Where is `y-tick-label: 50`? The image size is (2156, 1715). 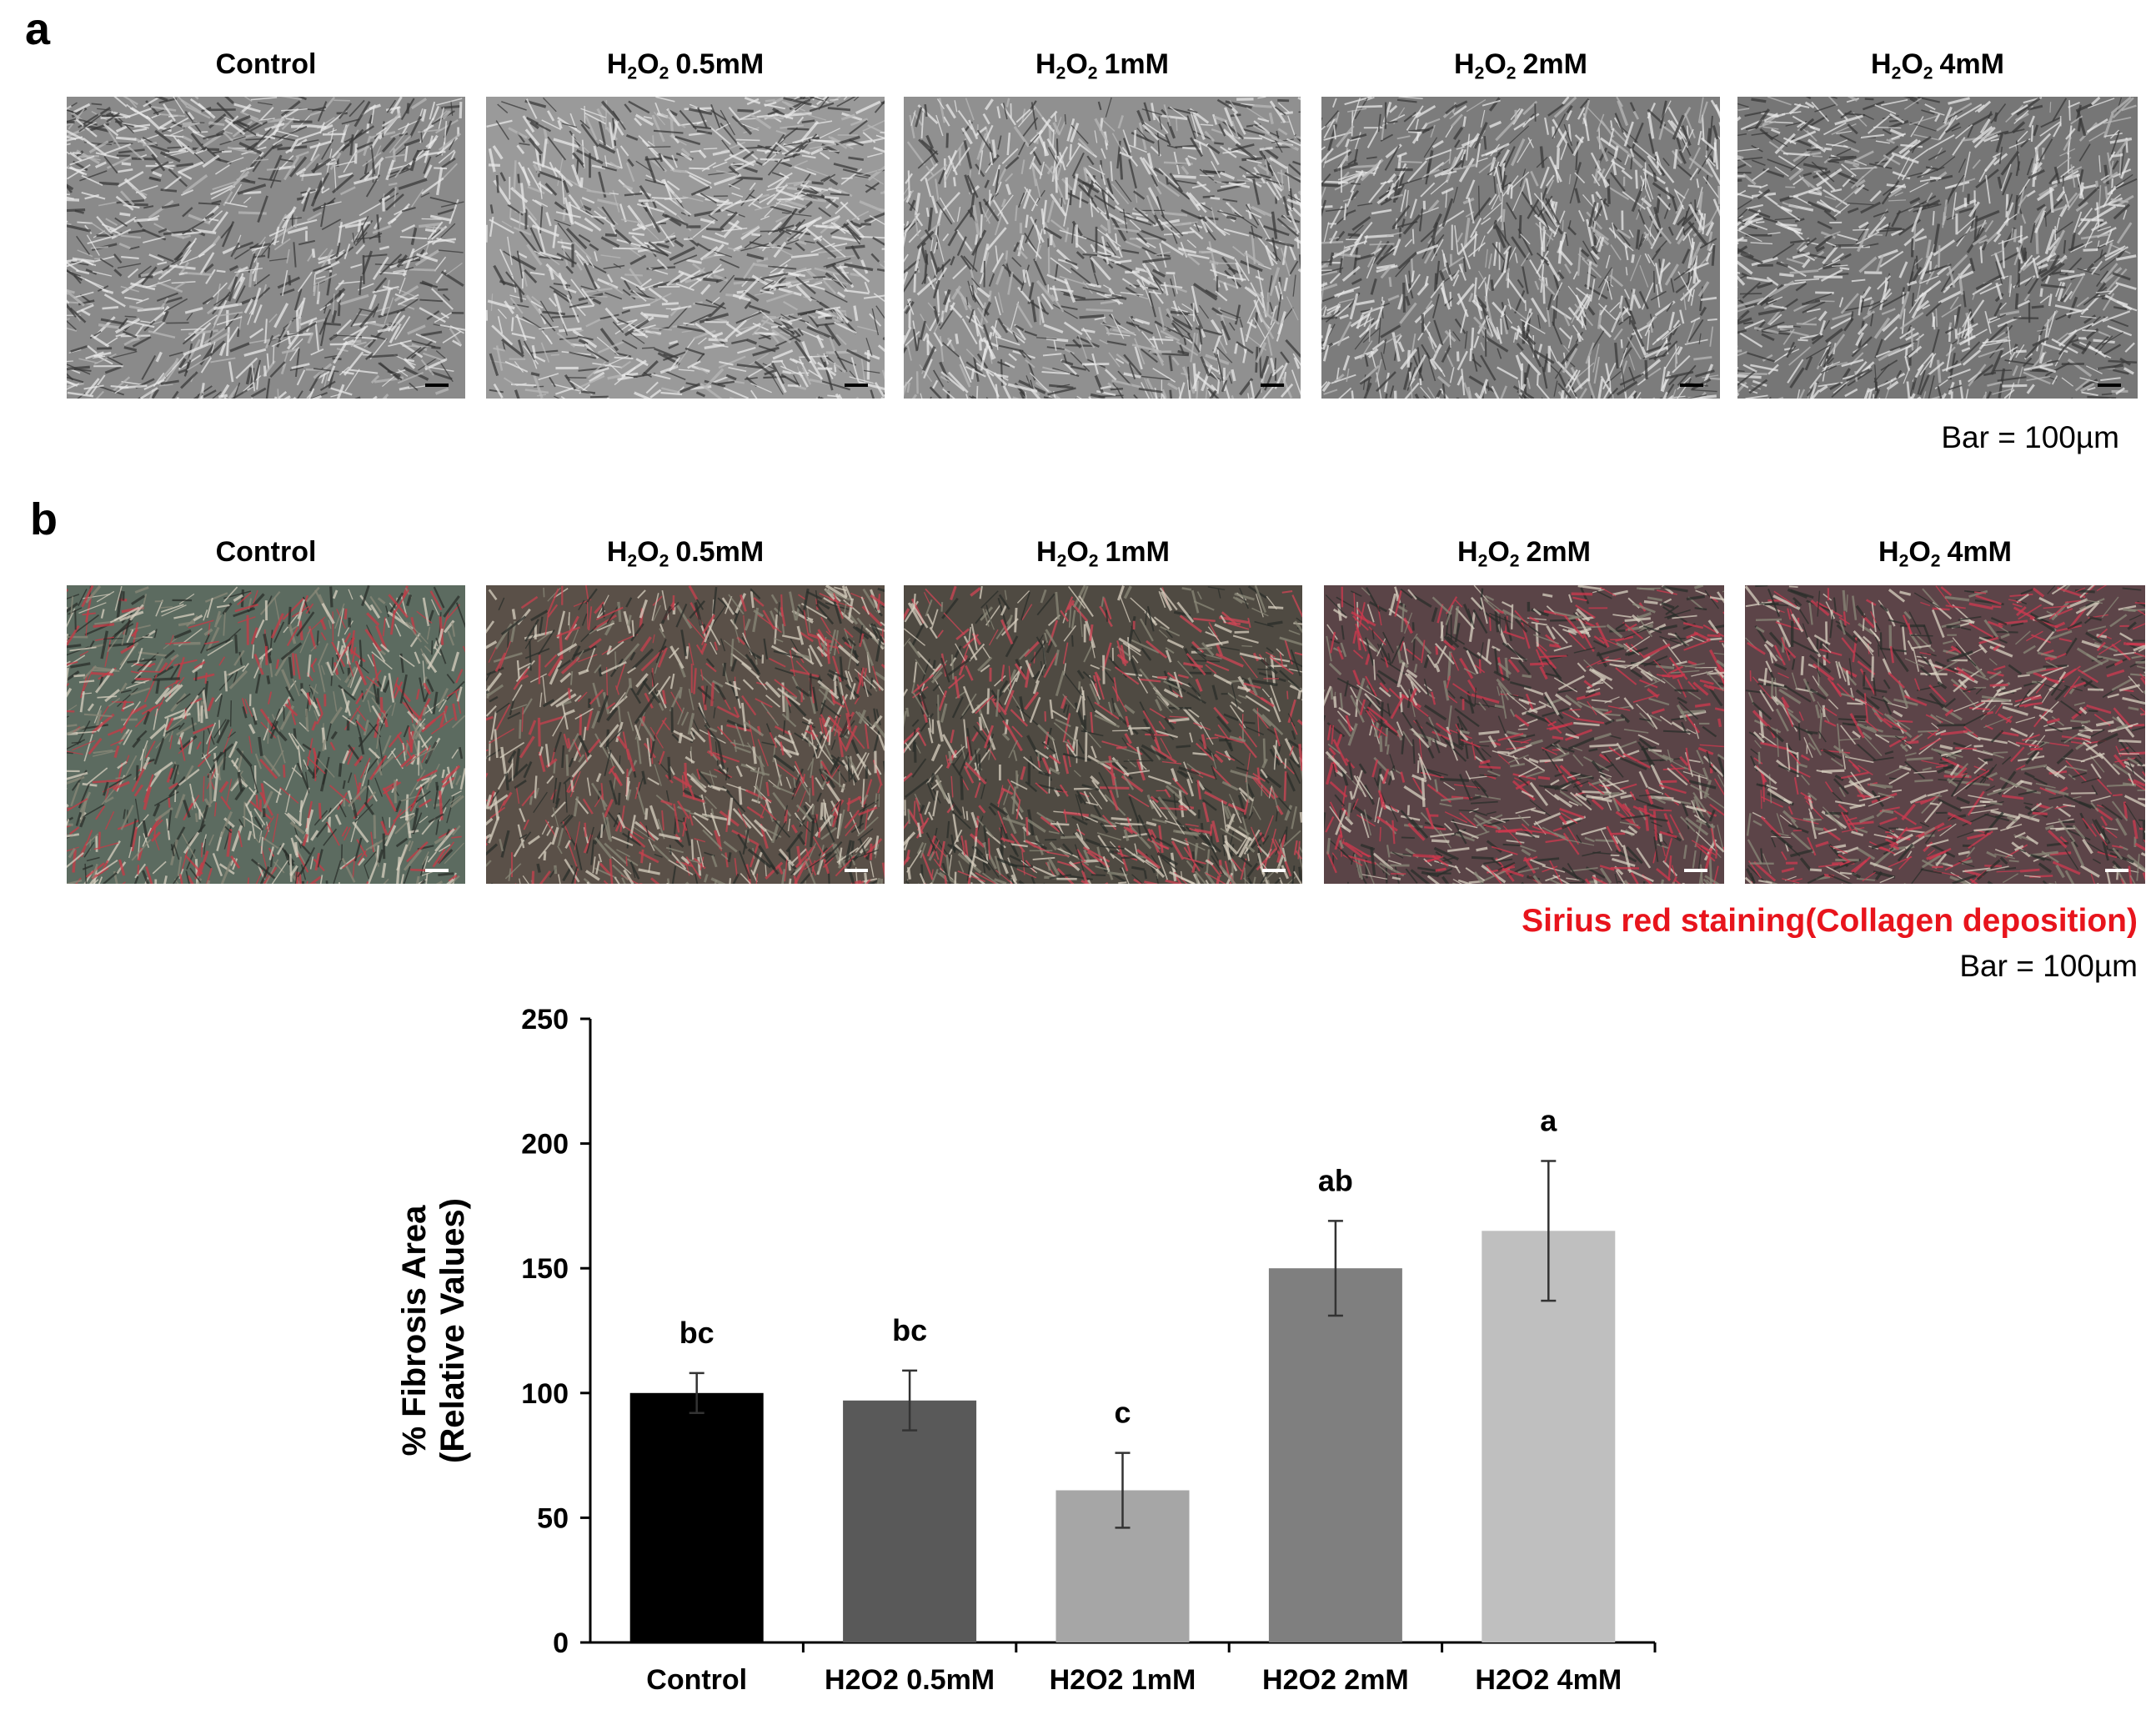 y-tick-label: 50 is located at coordinates (553, 1518).